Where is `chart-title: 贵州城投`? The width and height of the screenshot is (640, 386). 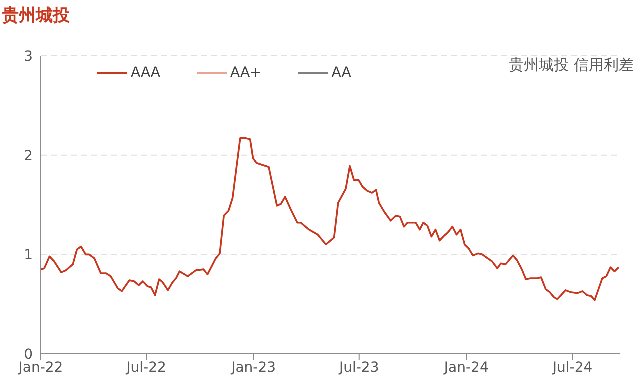 chart-title: 贵州城投 is located at coordinates (36, 16).